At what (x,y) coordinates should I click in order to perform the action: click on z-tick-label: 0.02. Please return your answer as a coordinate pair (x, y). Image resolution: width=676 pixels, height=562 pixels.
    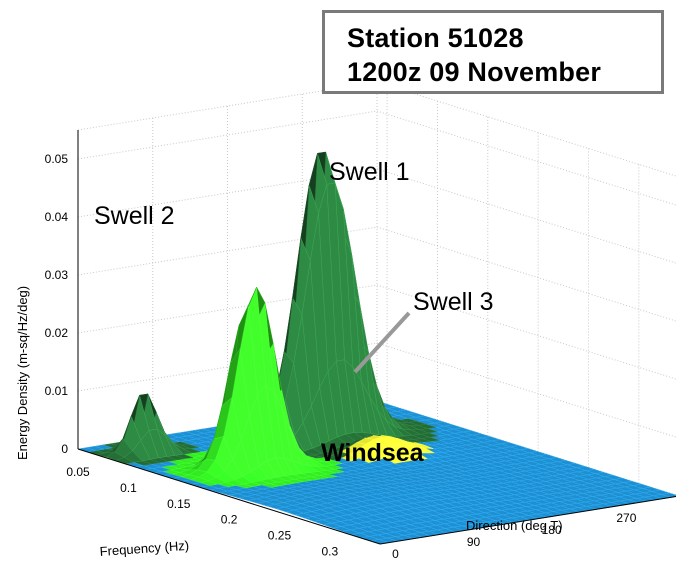
    Looking at the image, I should click on (57, 333).